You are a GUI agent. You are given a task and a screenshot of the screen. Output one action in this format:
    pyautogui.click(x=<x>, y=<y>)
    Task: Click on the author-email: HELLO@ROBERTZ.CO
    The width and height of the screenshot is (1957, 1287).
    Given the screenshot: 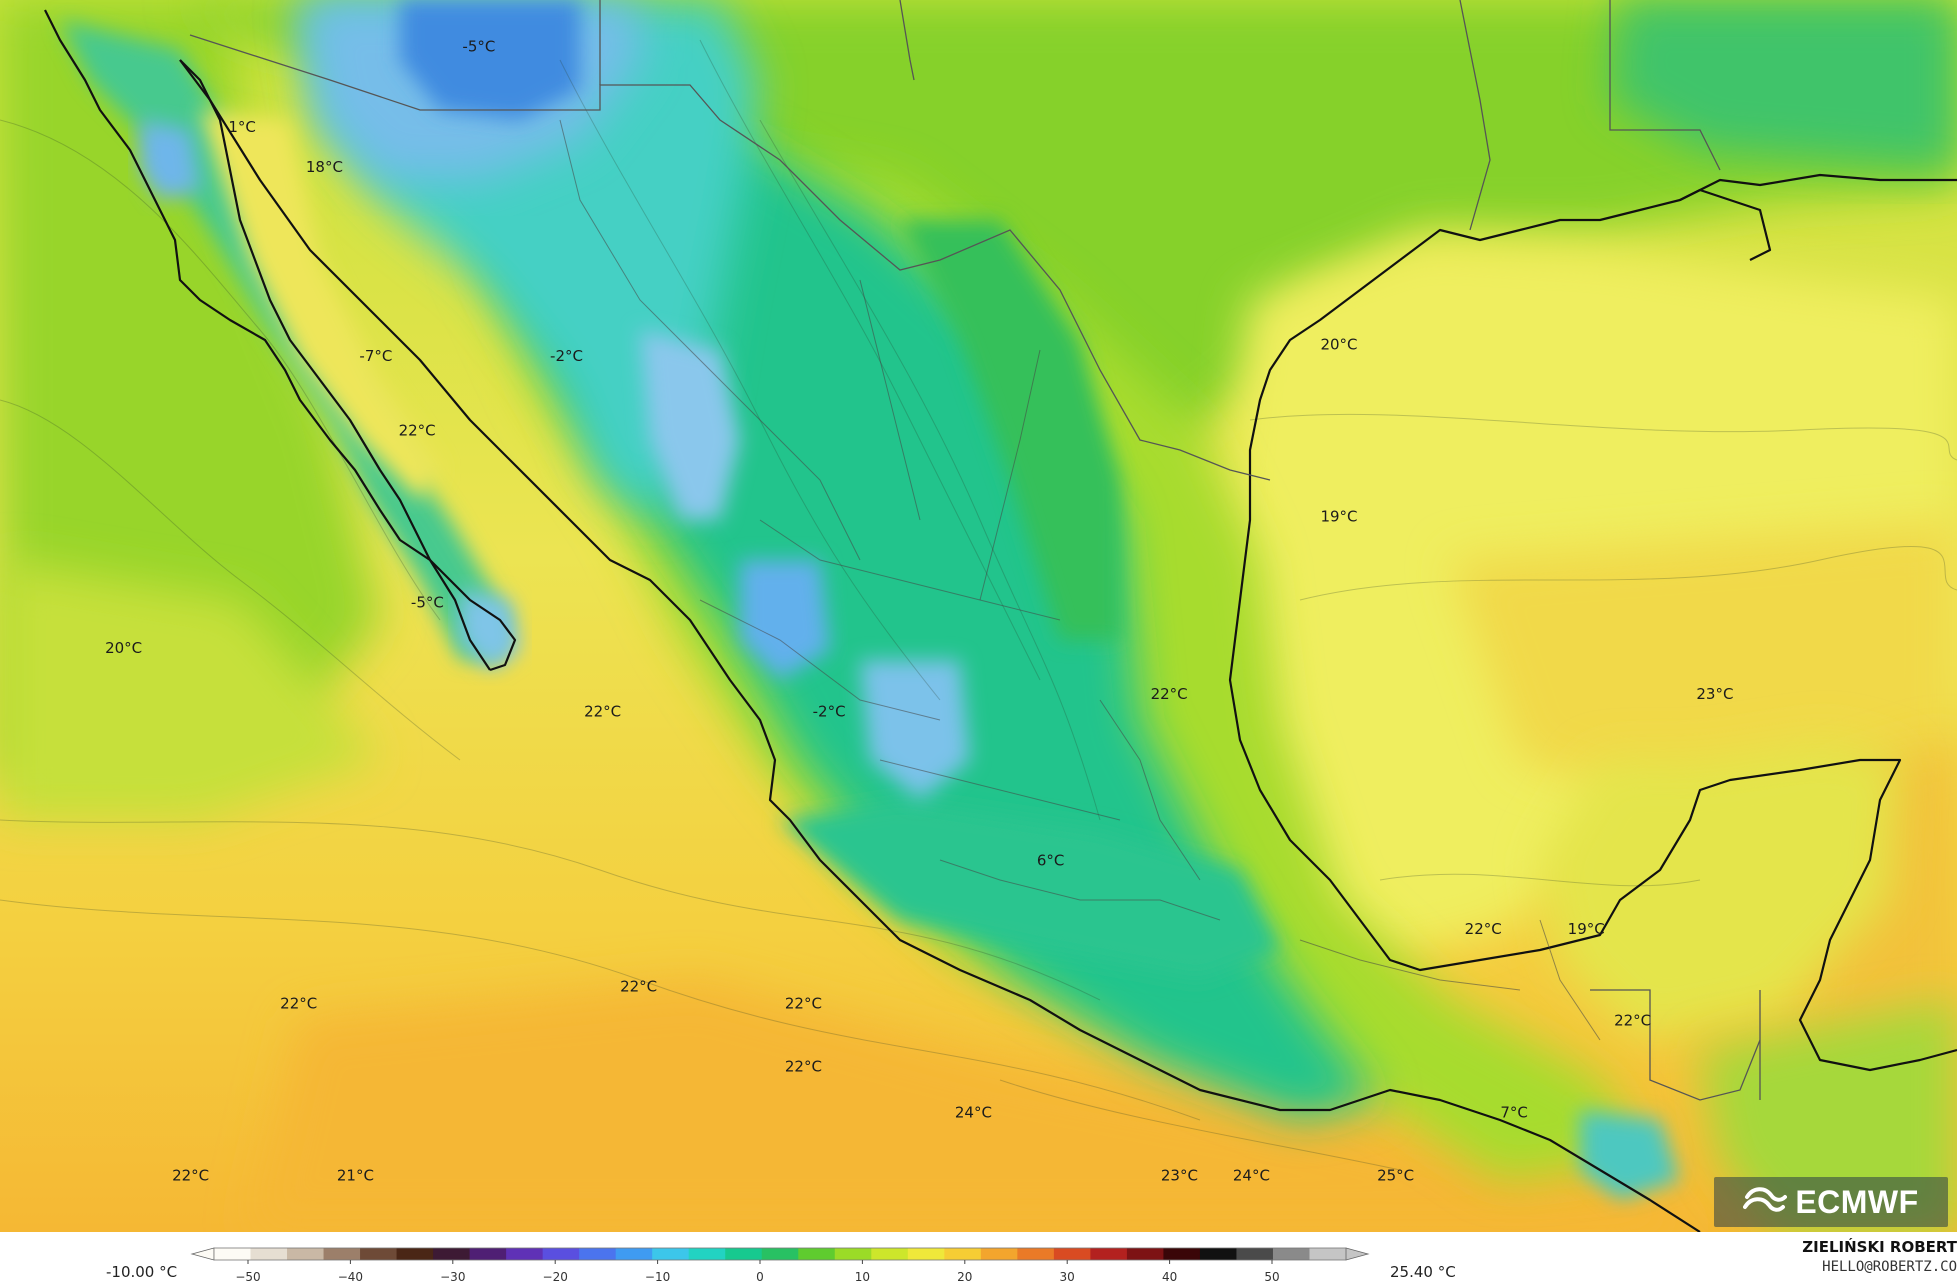 What is the action you would take?
    pyautogui.click(x=1889, y=1267)
    